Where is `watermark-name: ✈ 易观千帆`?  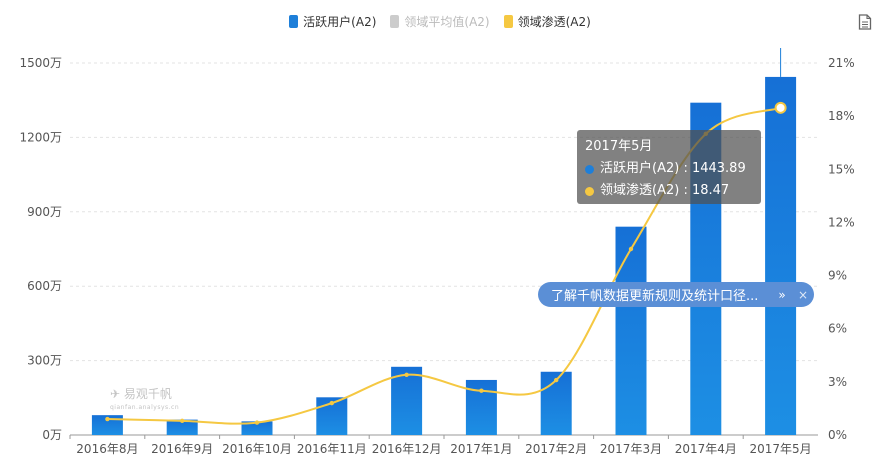
watermark-name: ✈ 易观千帆 is located at coordinates (144, 394).